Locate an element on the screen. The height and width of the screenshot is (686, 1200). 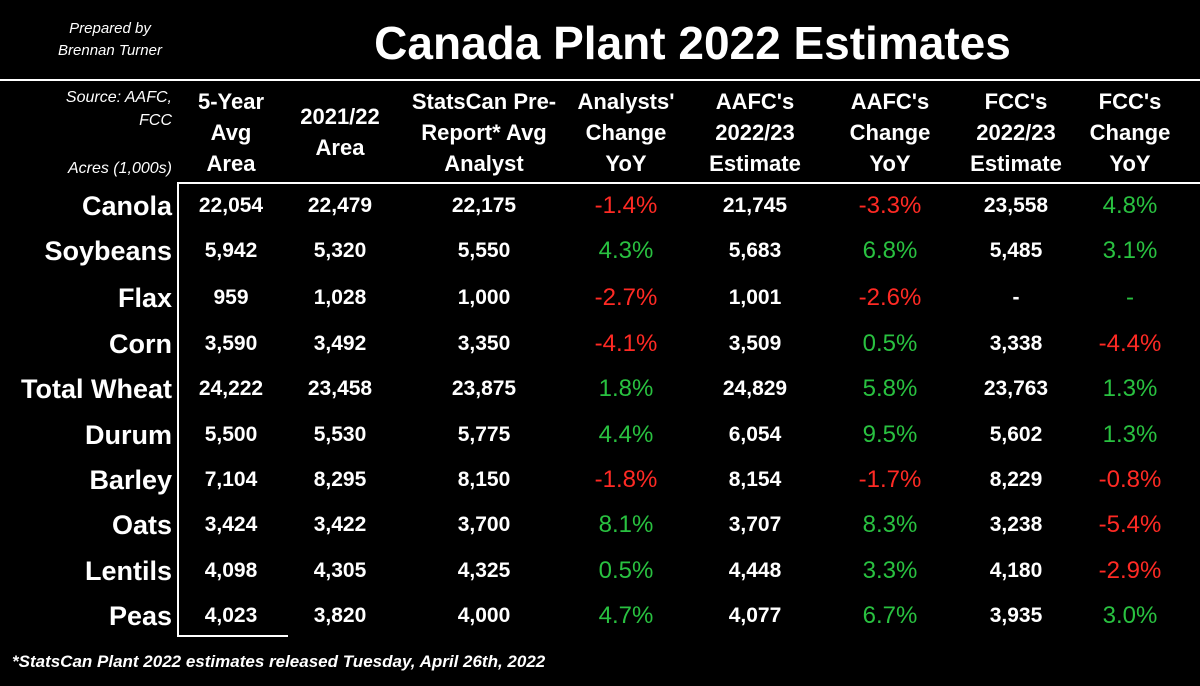
table-cell: 3,338 is located at coordinates (1016, 343).